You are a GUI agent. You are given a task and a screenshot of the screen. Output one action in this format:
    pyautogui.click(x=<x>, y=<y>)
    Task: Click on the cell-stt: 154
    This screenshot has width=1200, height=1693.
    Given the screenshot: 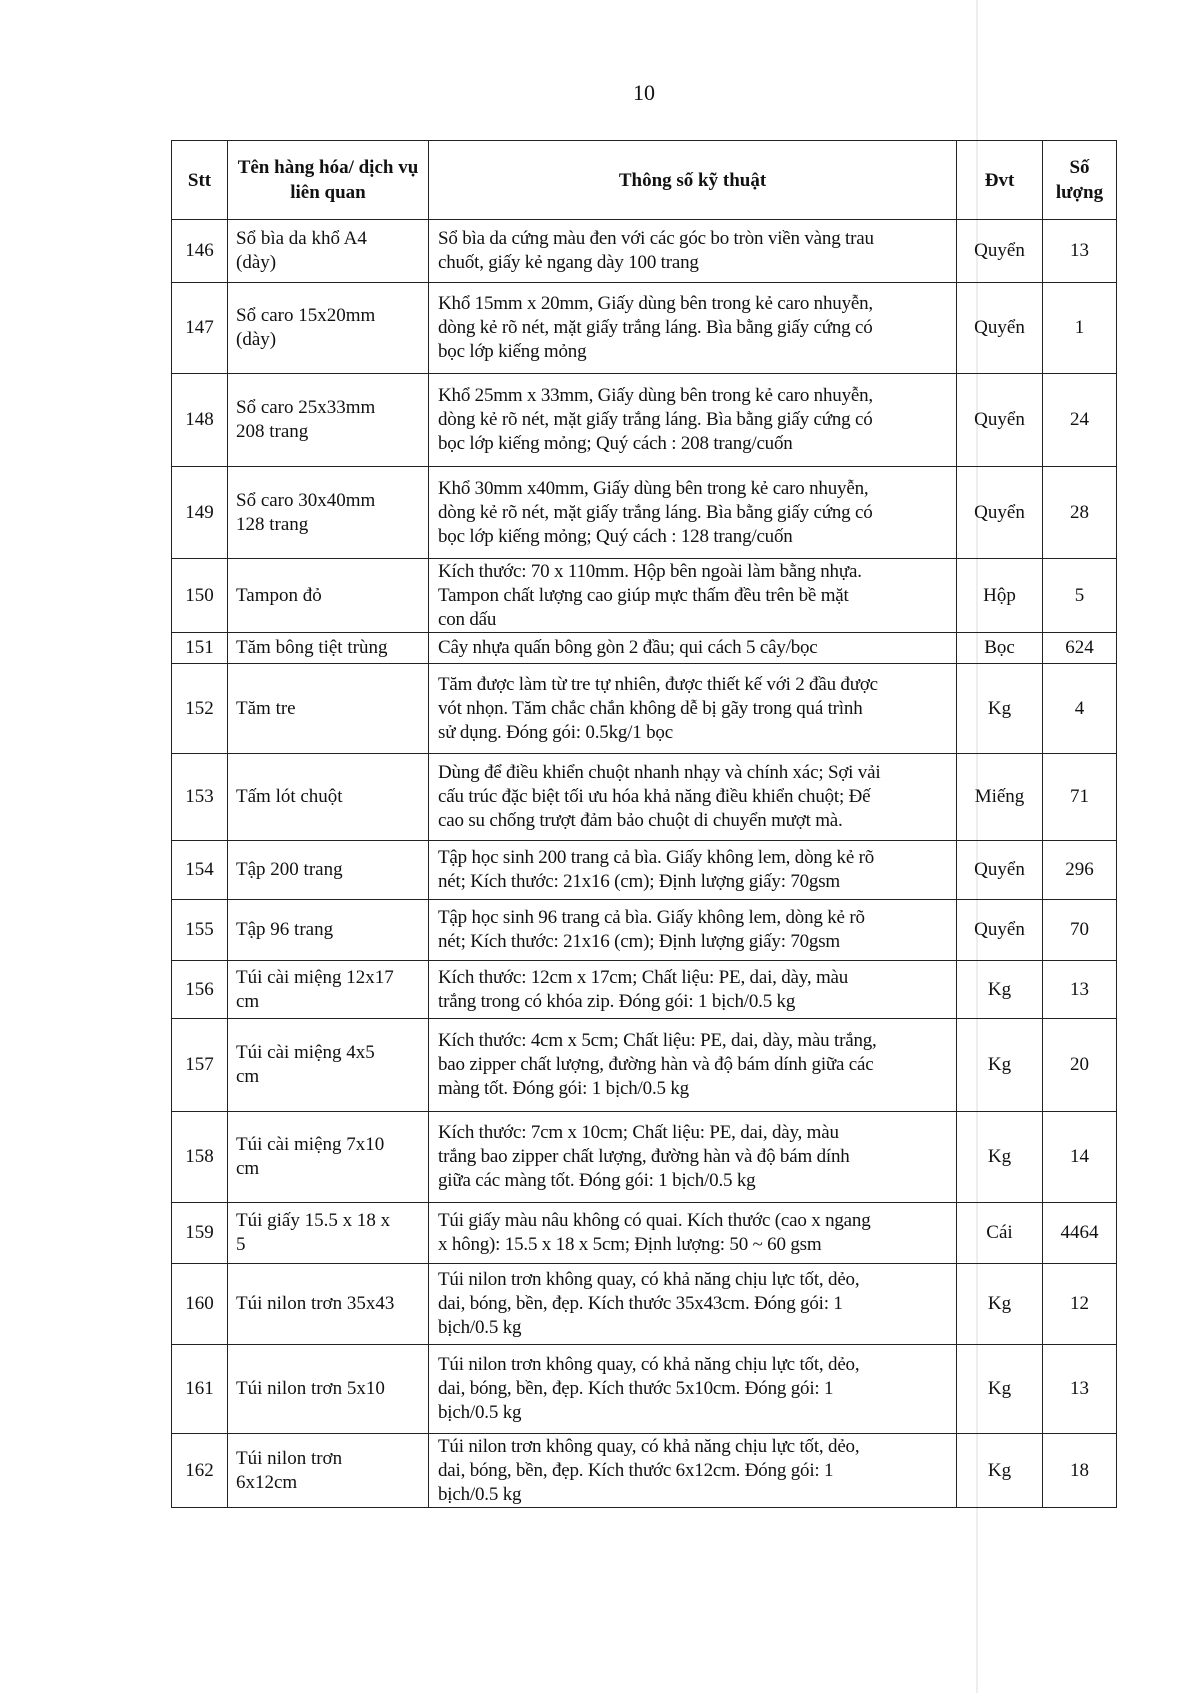 What is the action you would take?
    pyautogui.click(x=199, y=870)
    